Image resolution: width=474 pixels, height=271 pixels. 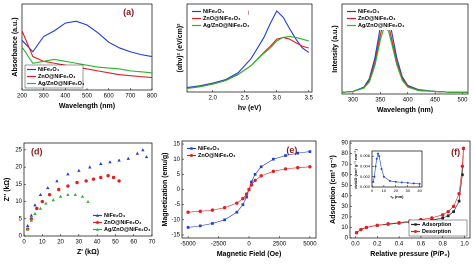 What do you see at coordinates (380, 101) in the screenshot?
I see `x-tick-label: 350` at bounding box center [380, 101].